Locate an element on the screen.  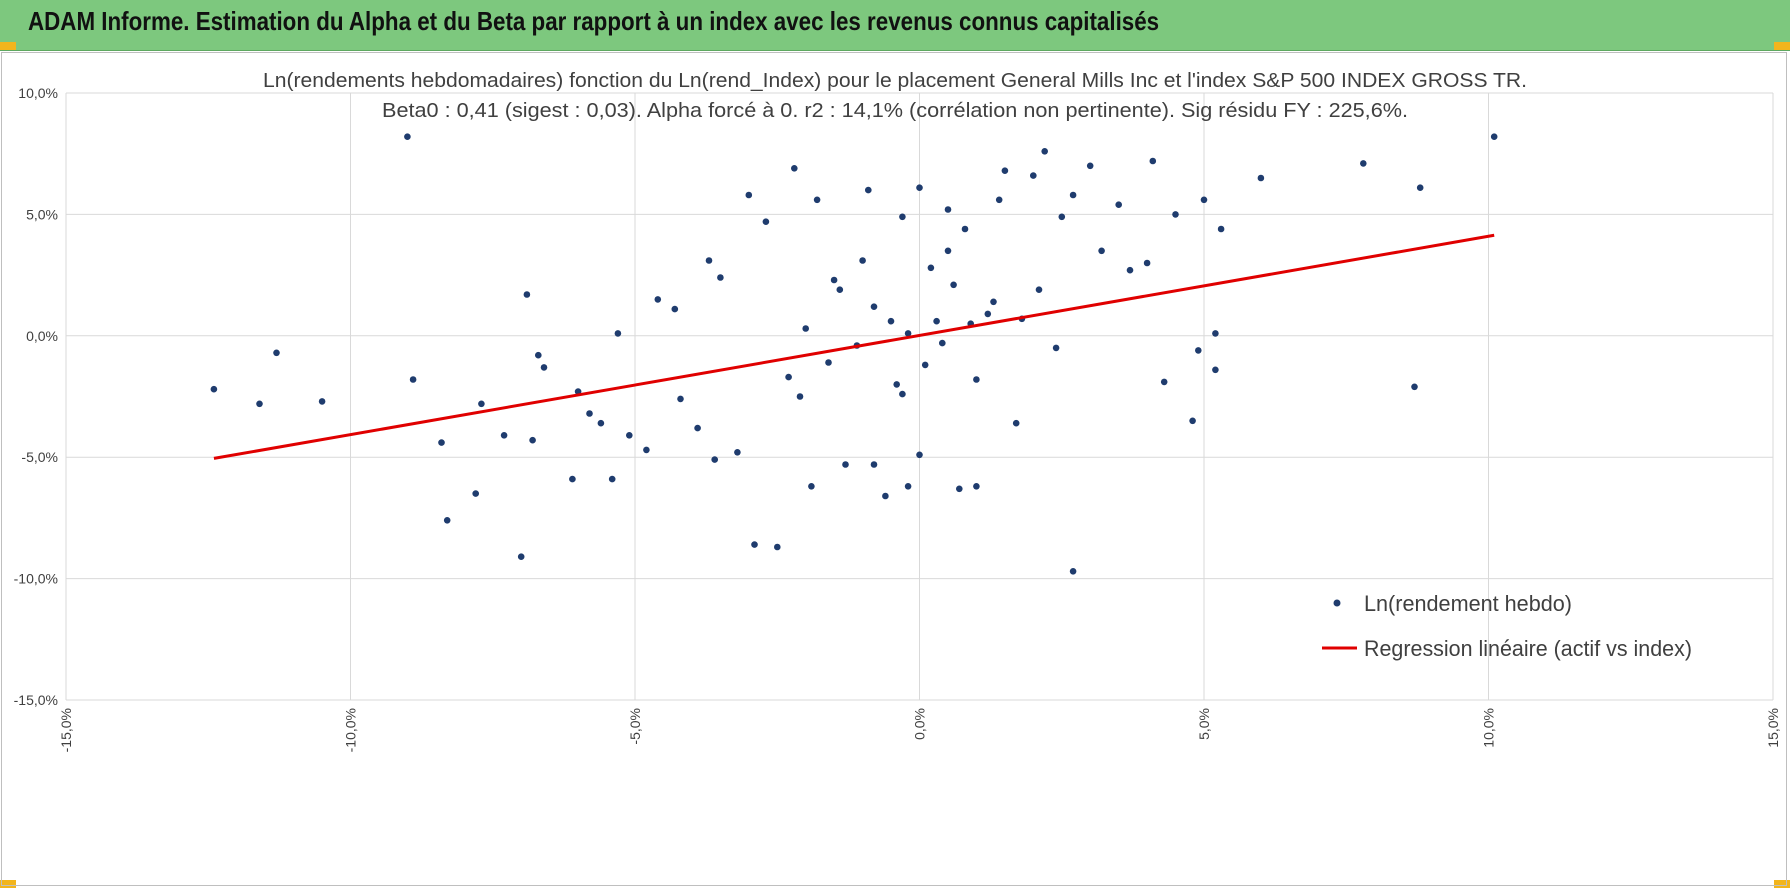
corner-marker-bottom-left is located at coordinates (8, 884).